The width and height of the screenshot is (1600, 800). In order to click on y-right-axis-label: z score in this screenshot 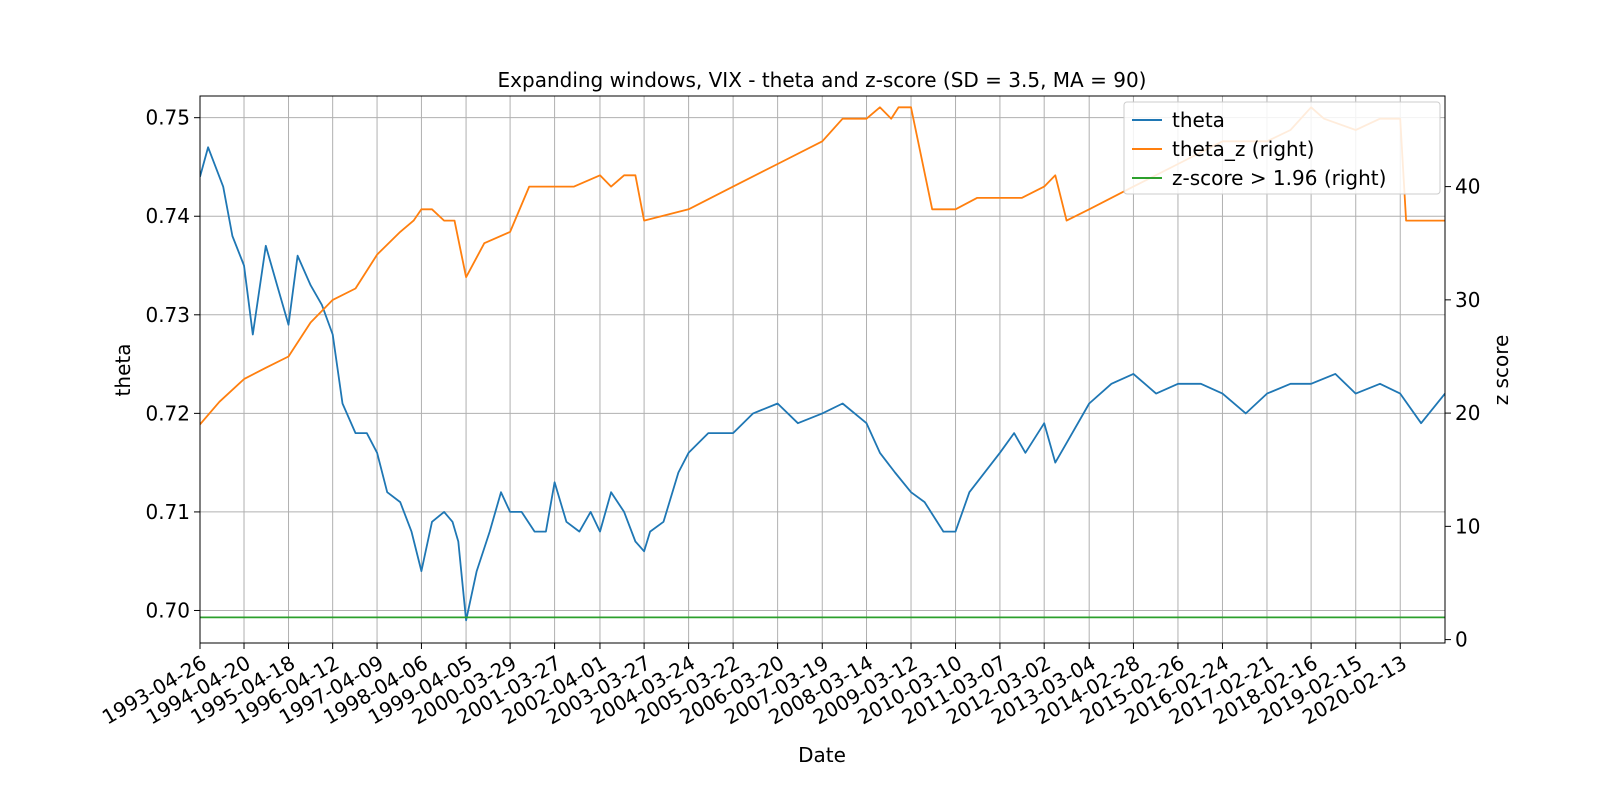, I will do `click(1501, 370)`.